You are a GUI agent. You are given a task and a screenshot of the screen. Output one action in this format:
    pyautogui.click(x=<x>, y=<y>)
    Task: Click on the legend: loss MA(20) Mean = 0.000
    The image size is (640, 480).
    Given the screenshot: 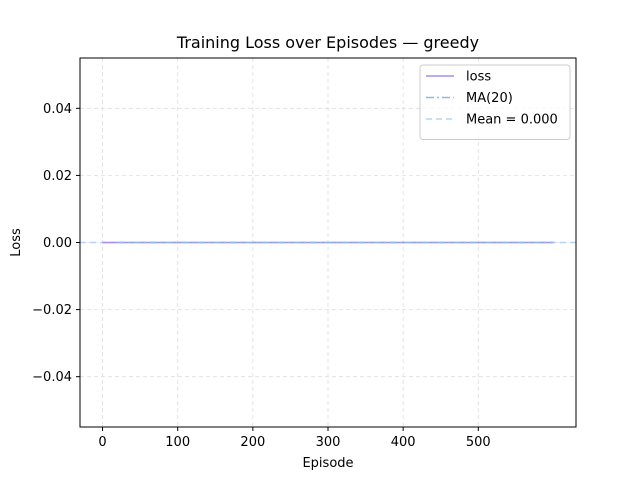 What is the action you would take?
    pyautogui.click(x=495, y=102)
    